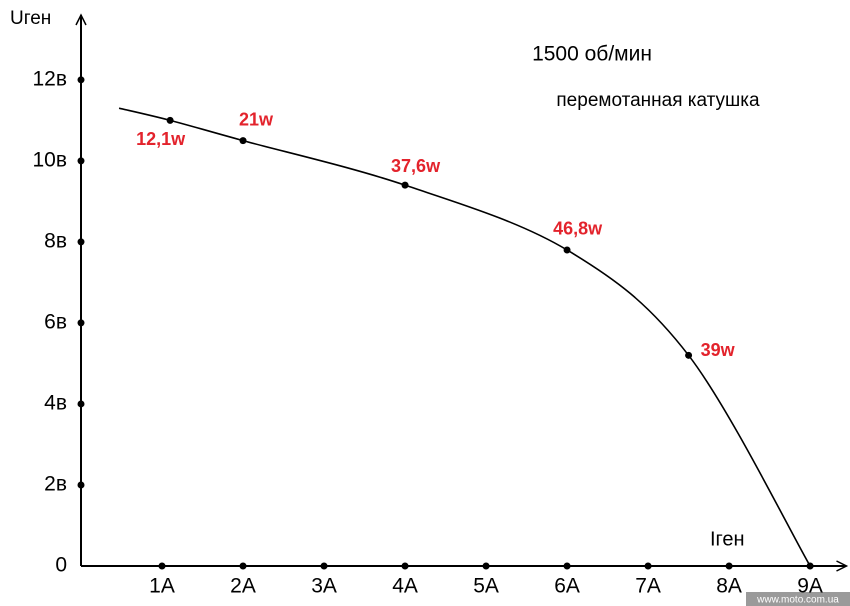 The width and height of the screenshot is (850, 606). What do you see at coordinates (658, 100) in the screenshot?
I see `chart-subtitle: перемотанная катушка` at bounding box center [658, 100].